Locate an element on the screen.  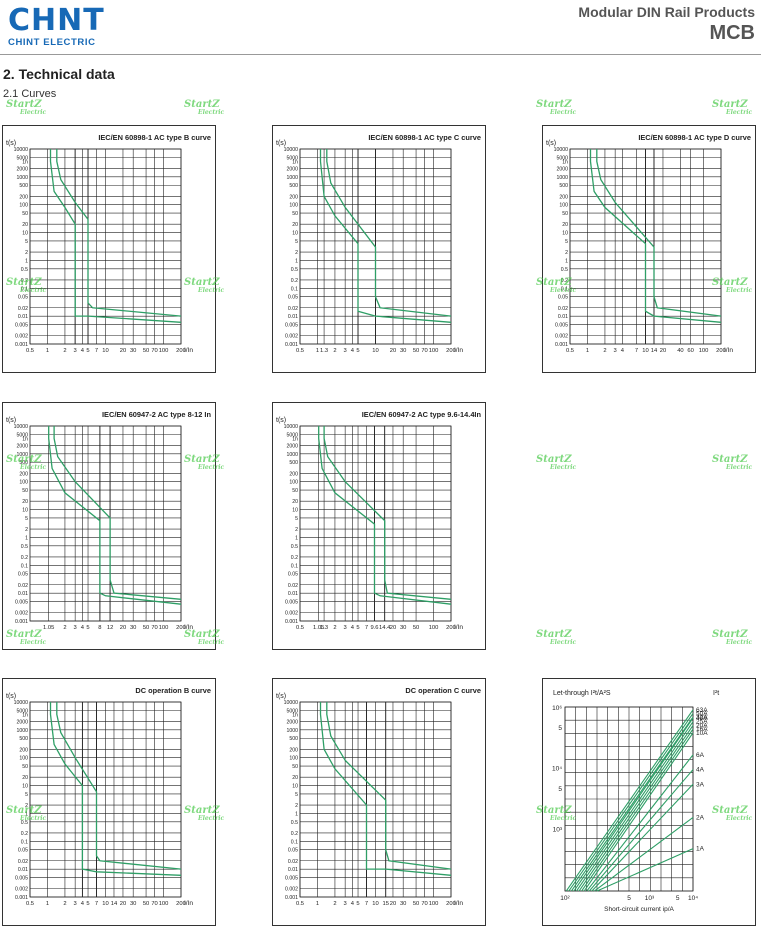
trip-curve-max is located at coordinates (389, 233).